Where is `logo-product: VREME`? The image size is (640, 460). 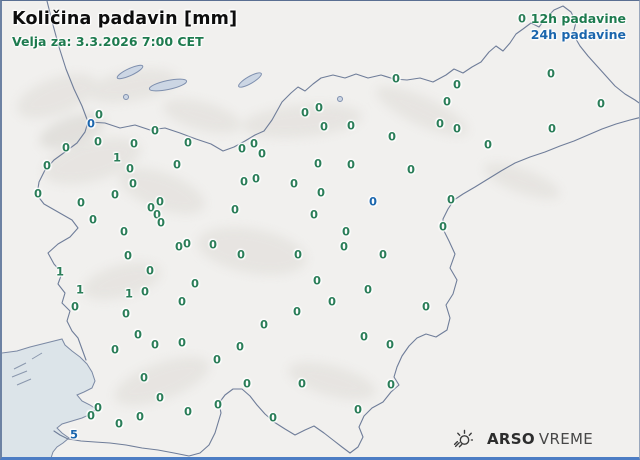
logo-product: VREME is located at coordinates (565, 439).